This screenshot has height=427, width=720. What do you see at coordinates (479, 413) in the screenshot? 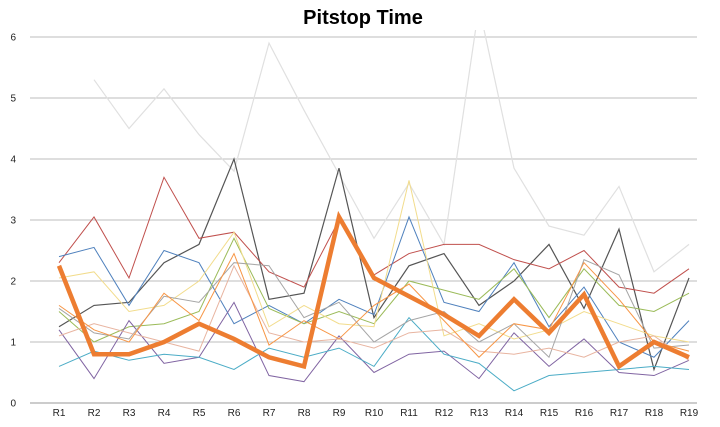
I see `x-tick-label: R13` at bounding box center [479, 413].